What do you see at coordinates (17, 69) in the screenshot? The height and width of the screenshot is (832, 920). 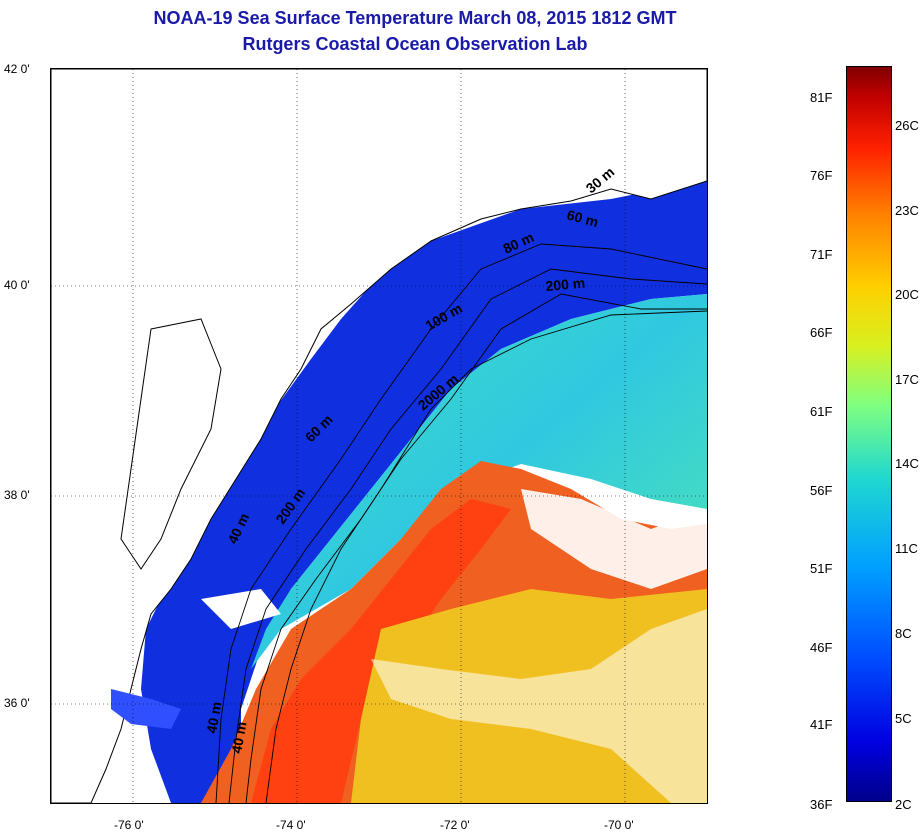 I see `lat-label-42: 42 0'` at bounding box center [17, 69].